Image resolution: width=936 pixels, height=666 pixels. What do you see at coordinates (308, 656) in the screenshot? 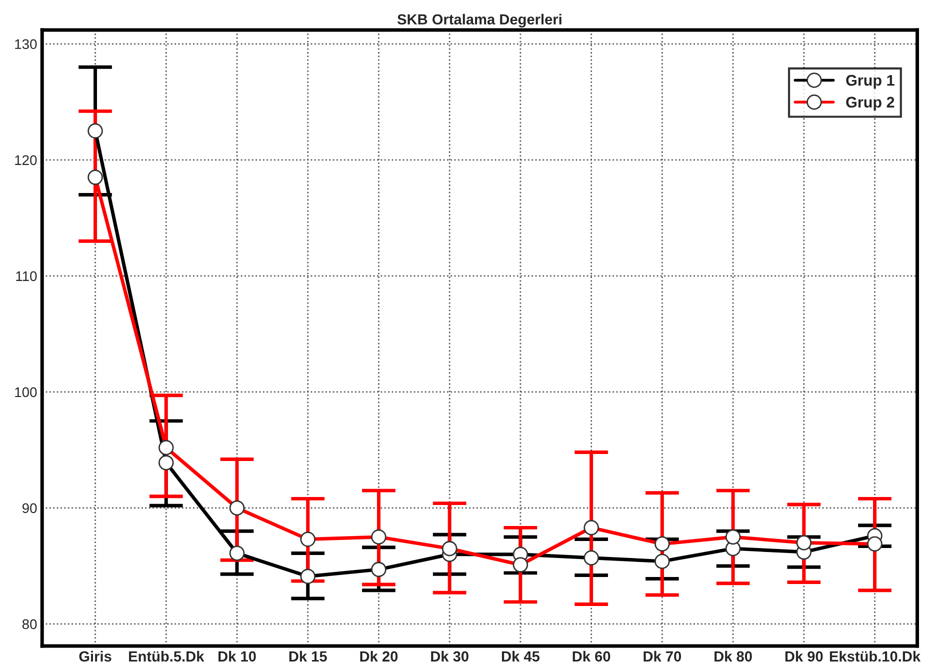
I see `x-tick-label: Dk 15` at bounding box center [308, 656].